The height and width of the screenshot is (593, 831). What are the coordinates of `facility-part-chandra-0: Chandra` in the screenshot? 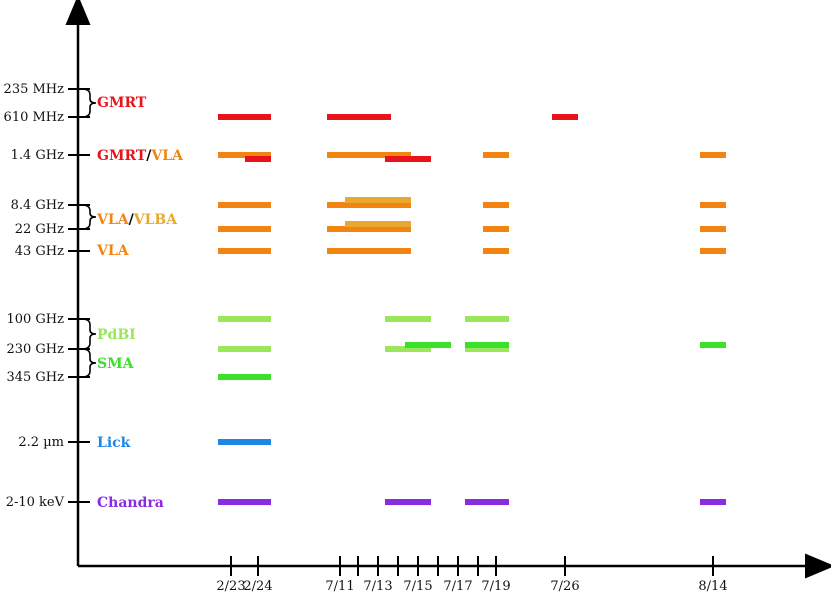 It's located at (130, 503).